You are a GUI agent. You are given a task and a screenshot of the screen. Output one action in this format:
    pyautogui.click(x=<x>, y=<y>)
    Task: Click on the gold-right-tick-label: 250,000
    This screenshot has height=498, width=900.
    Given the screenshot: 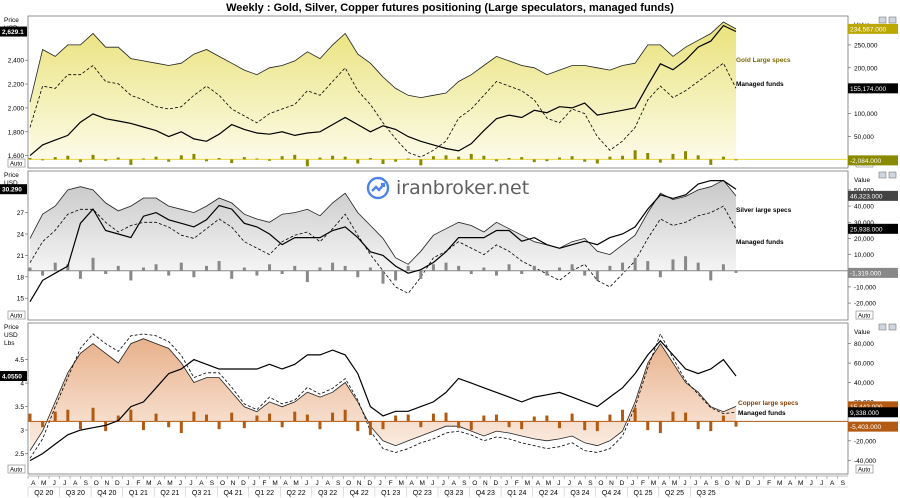 What is the action you would take?
    pyautogui.click(x=866, y=45)
    